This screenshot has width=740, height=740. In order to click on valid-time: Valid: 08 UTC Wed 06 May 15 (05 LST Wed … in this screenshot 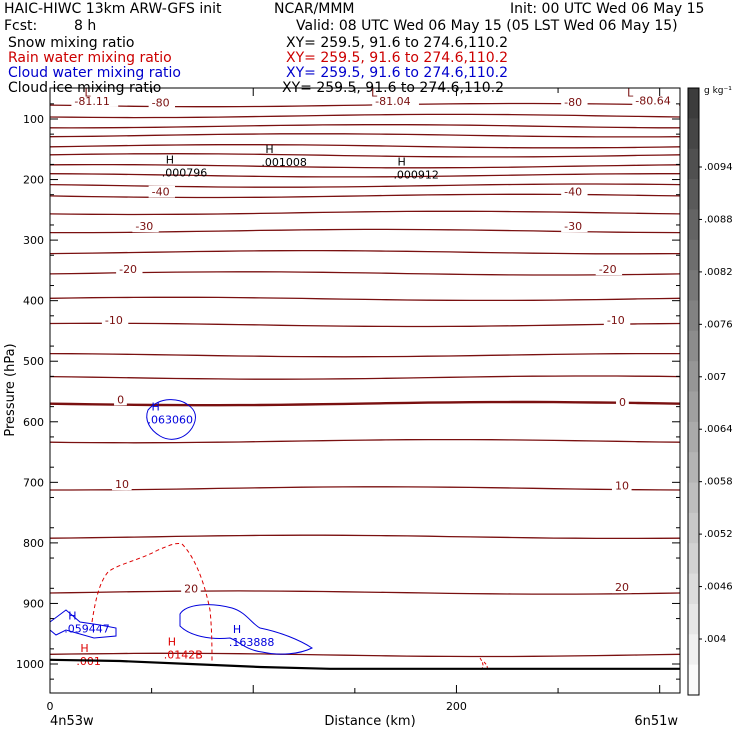, I will do `click(487, 26)`.